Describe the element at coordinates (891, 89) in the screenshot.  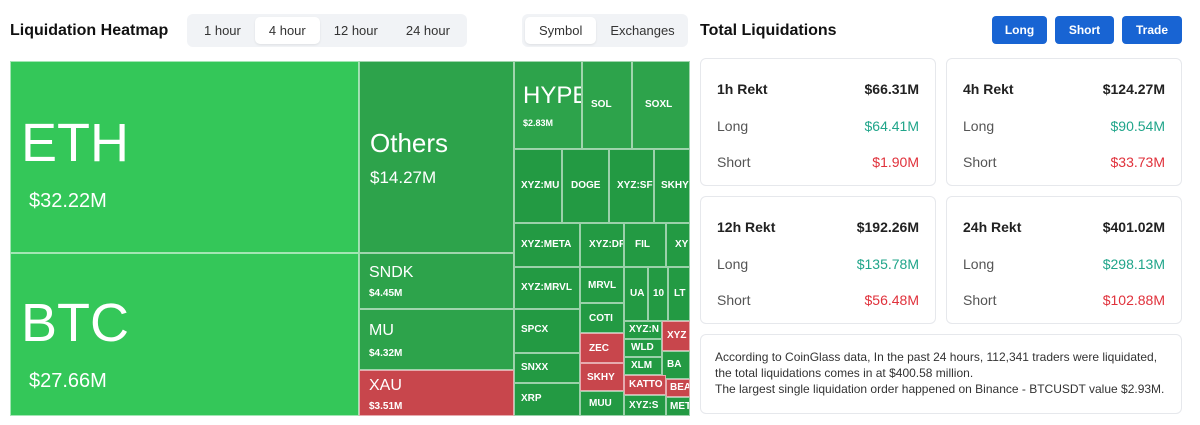
I see `card-total: $66.31M` at that location.